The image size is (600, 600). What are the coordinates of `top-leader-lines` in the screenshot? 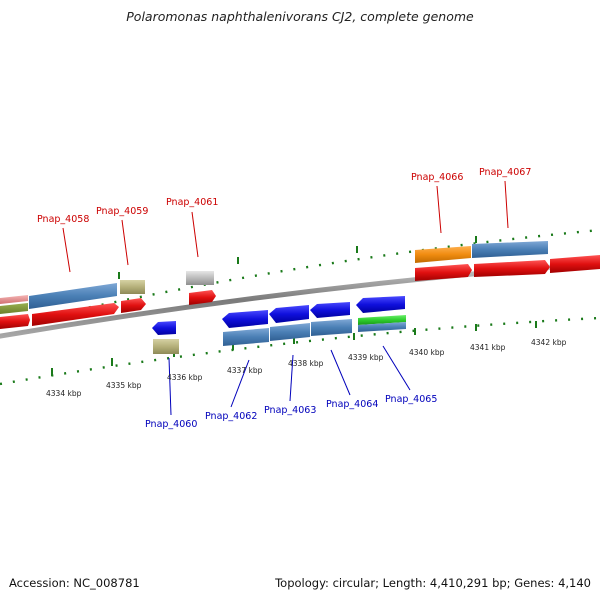 It's located at (285, 226).